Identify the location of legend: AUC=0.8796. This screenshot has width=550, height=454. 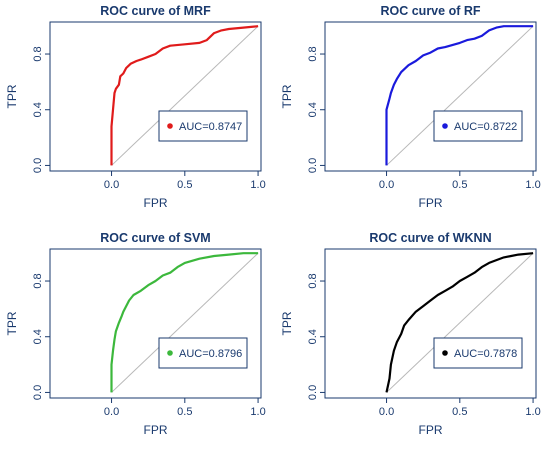
(203, 353).